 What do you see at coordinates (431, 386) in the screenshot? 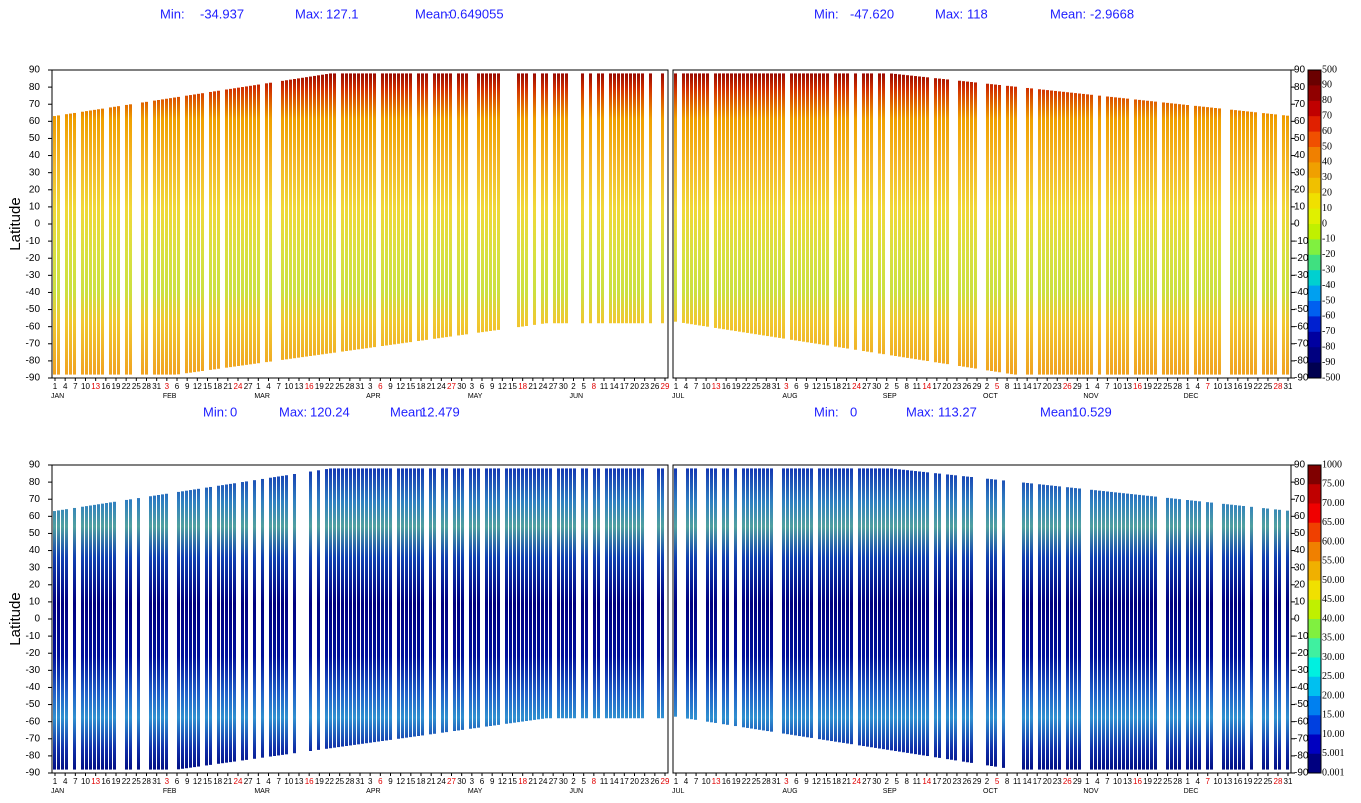
I see `x-tick-label: 21` at bounding box center [431, 386].